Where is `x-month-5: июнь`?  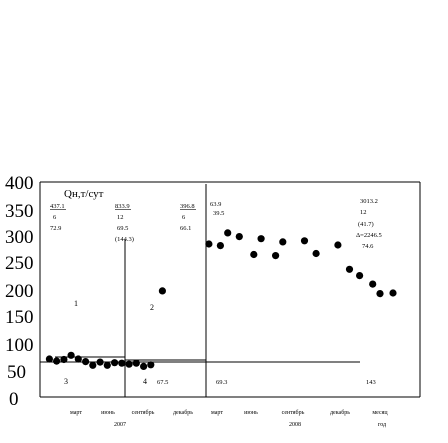
x-month-5: июнь is located at coordinates (251, 413).